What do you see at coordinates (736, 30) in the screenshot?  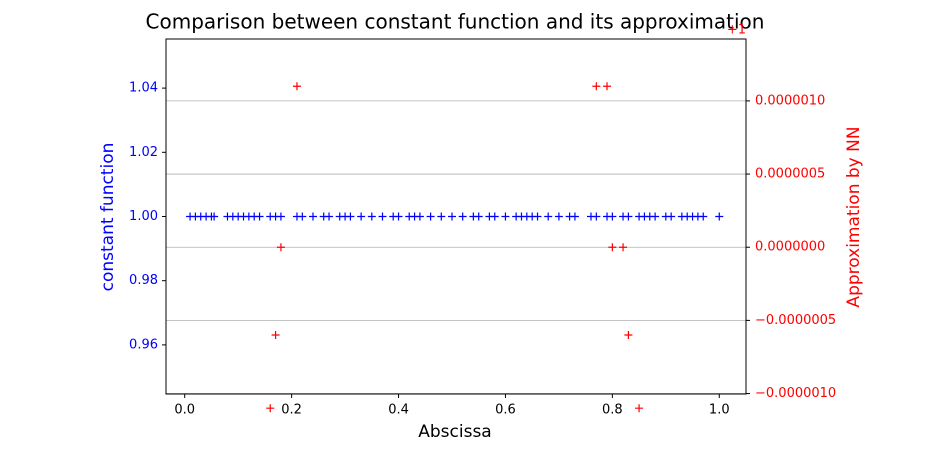 I see `y2-offset-label: +1` at bounding box center [736, 30].